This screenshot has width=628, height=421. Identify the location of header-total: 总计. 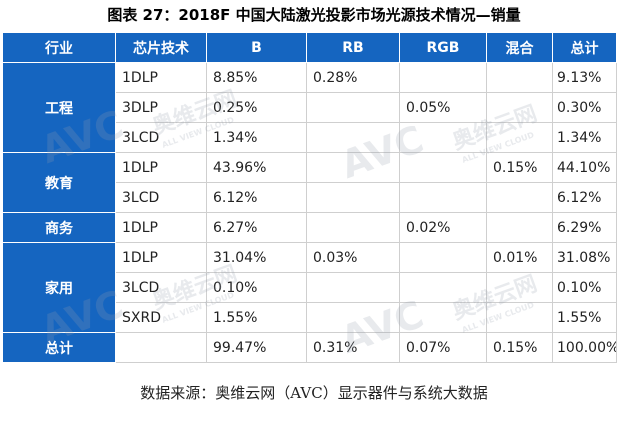
(584, 47).